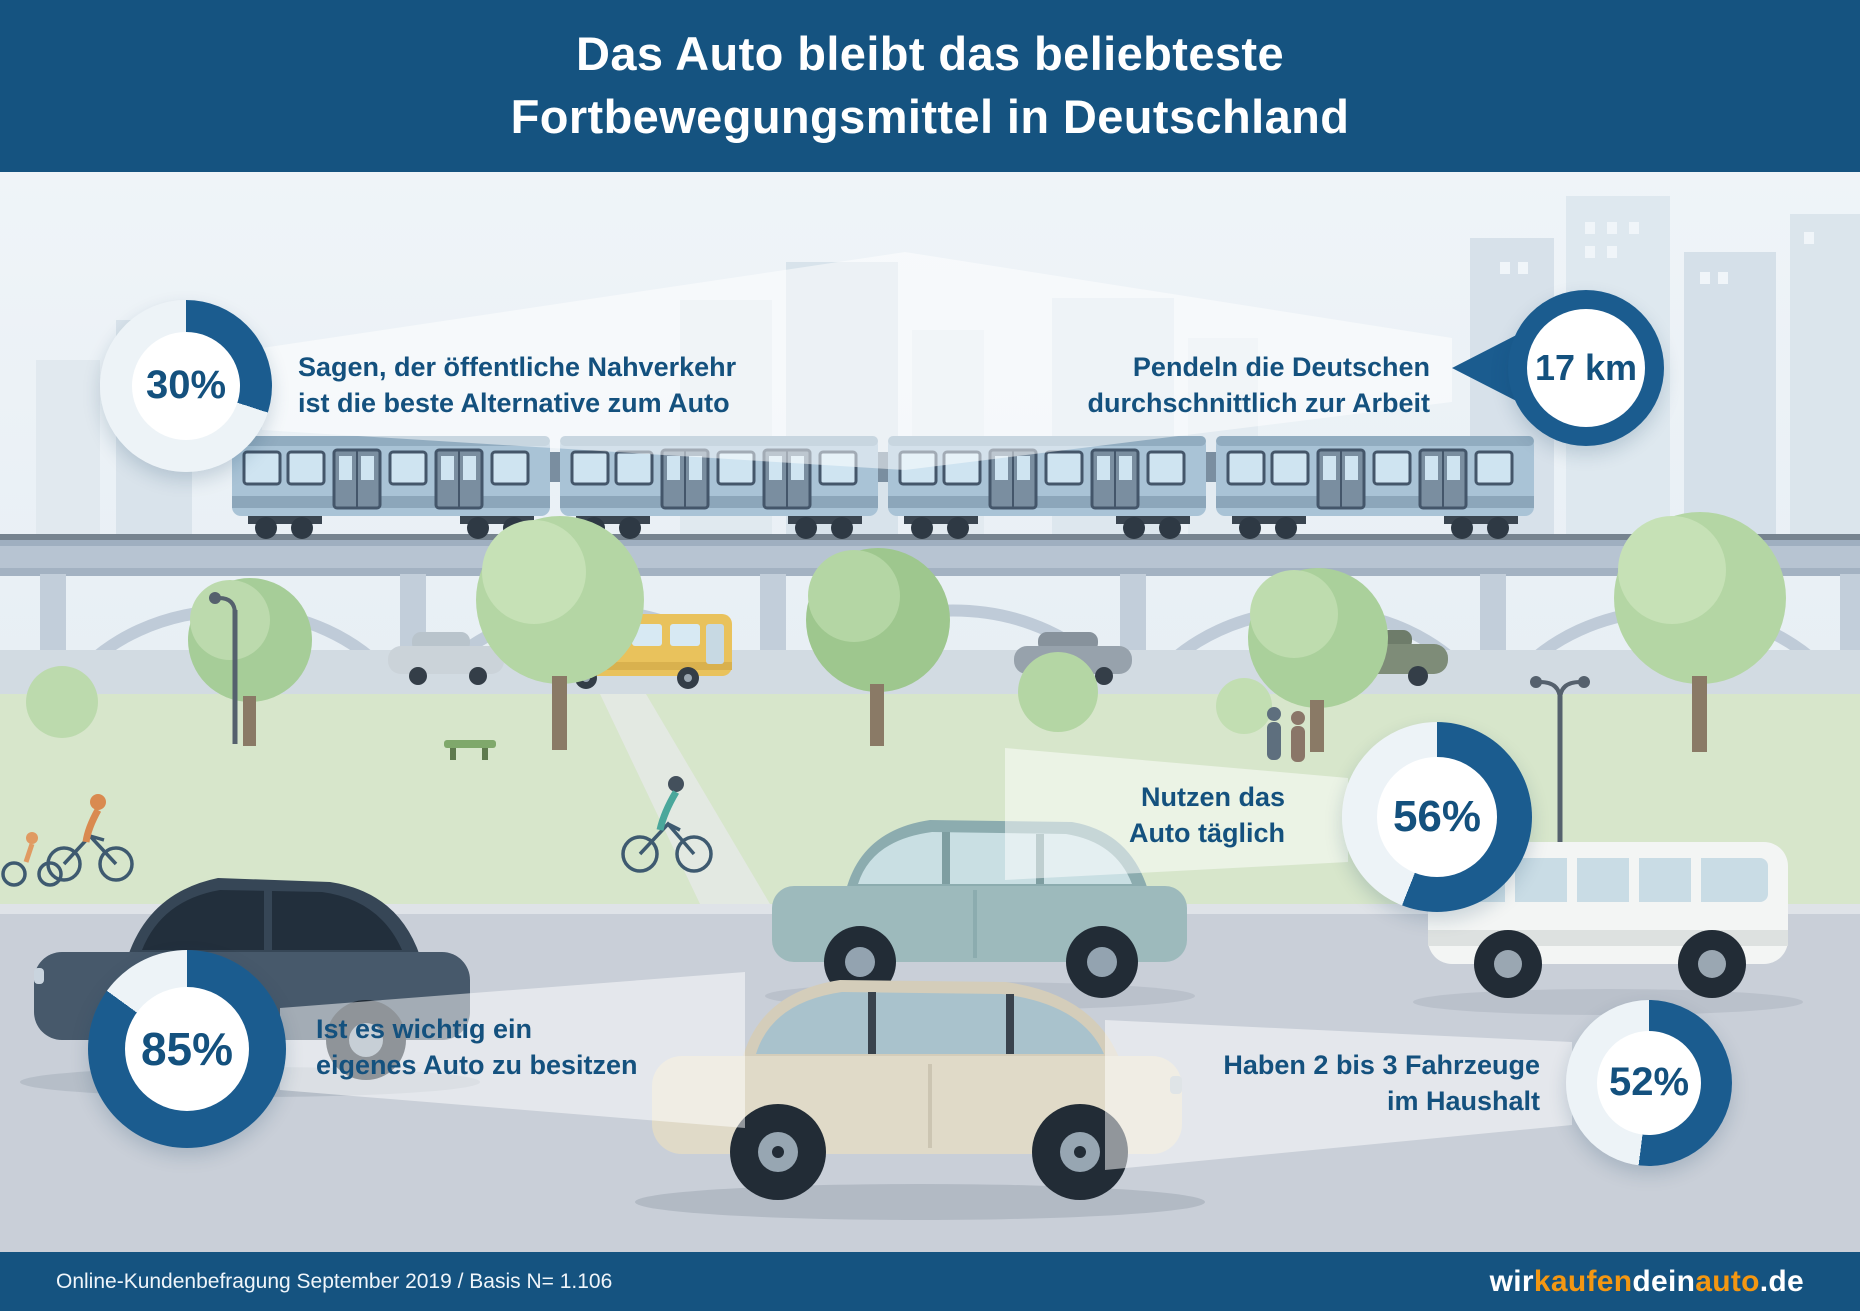 This screenshot has height=1311, width=1860. I want to click on beige-wagon, so click(920, 1100).